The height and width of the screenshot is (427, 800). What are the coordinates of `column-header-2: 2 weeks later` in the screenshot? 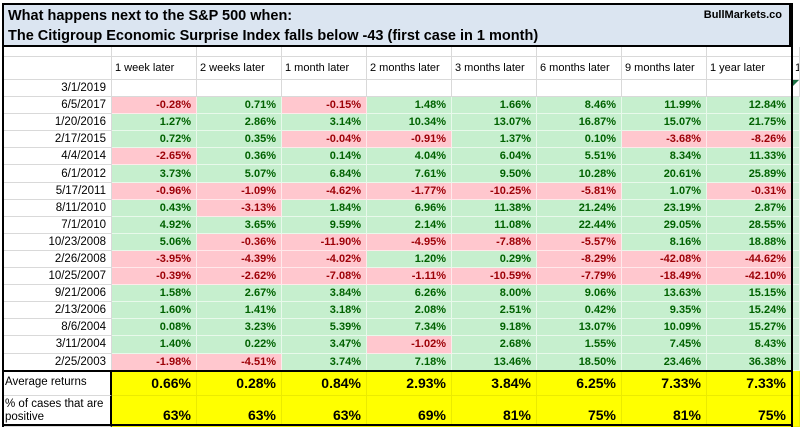 It's located at (239, 68).